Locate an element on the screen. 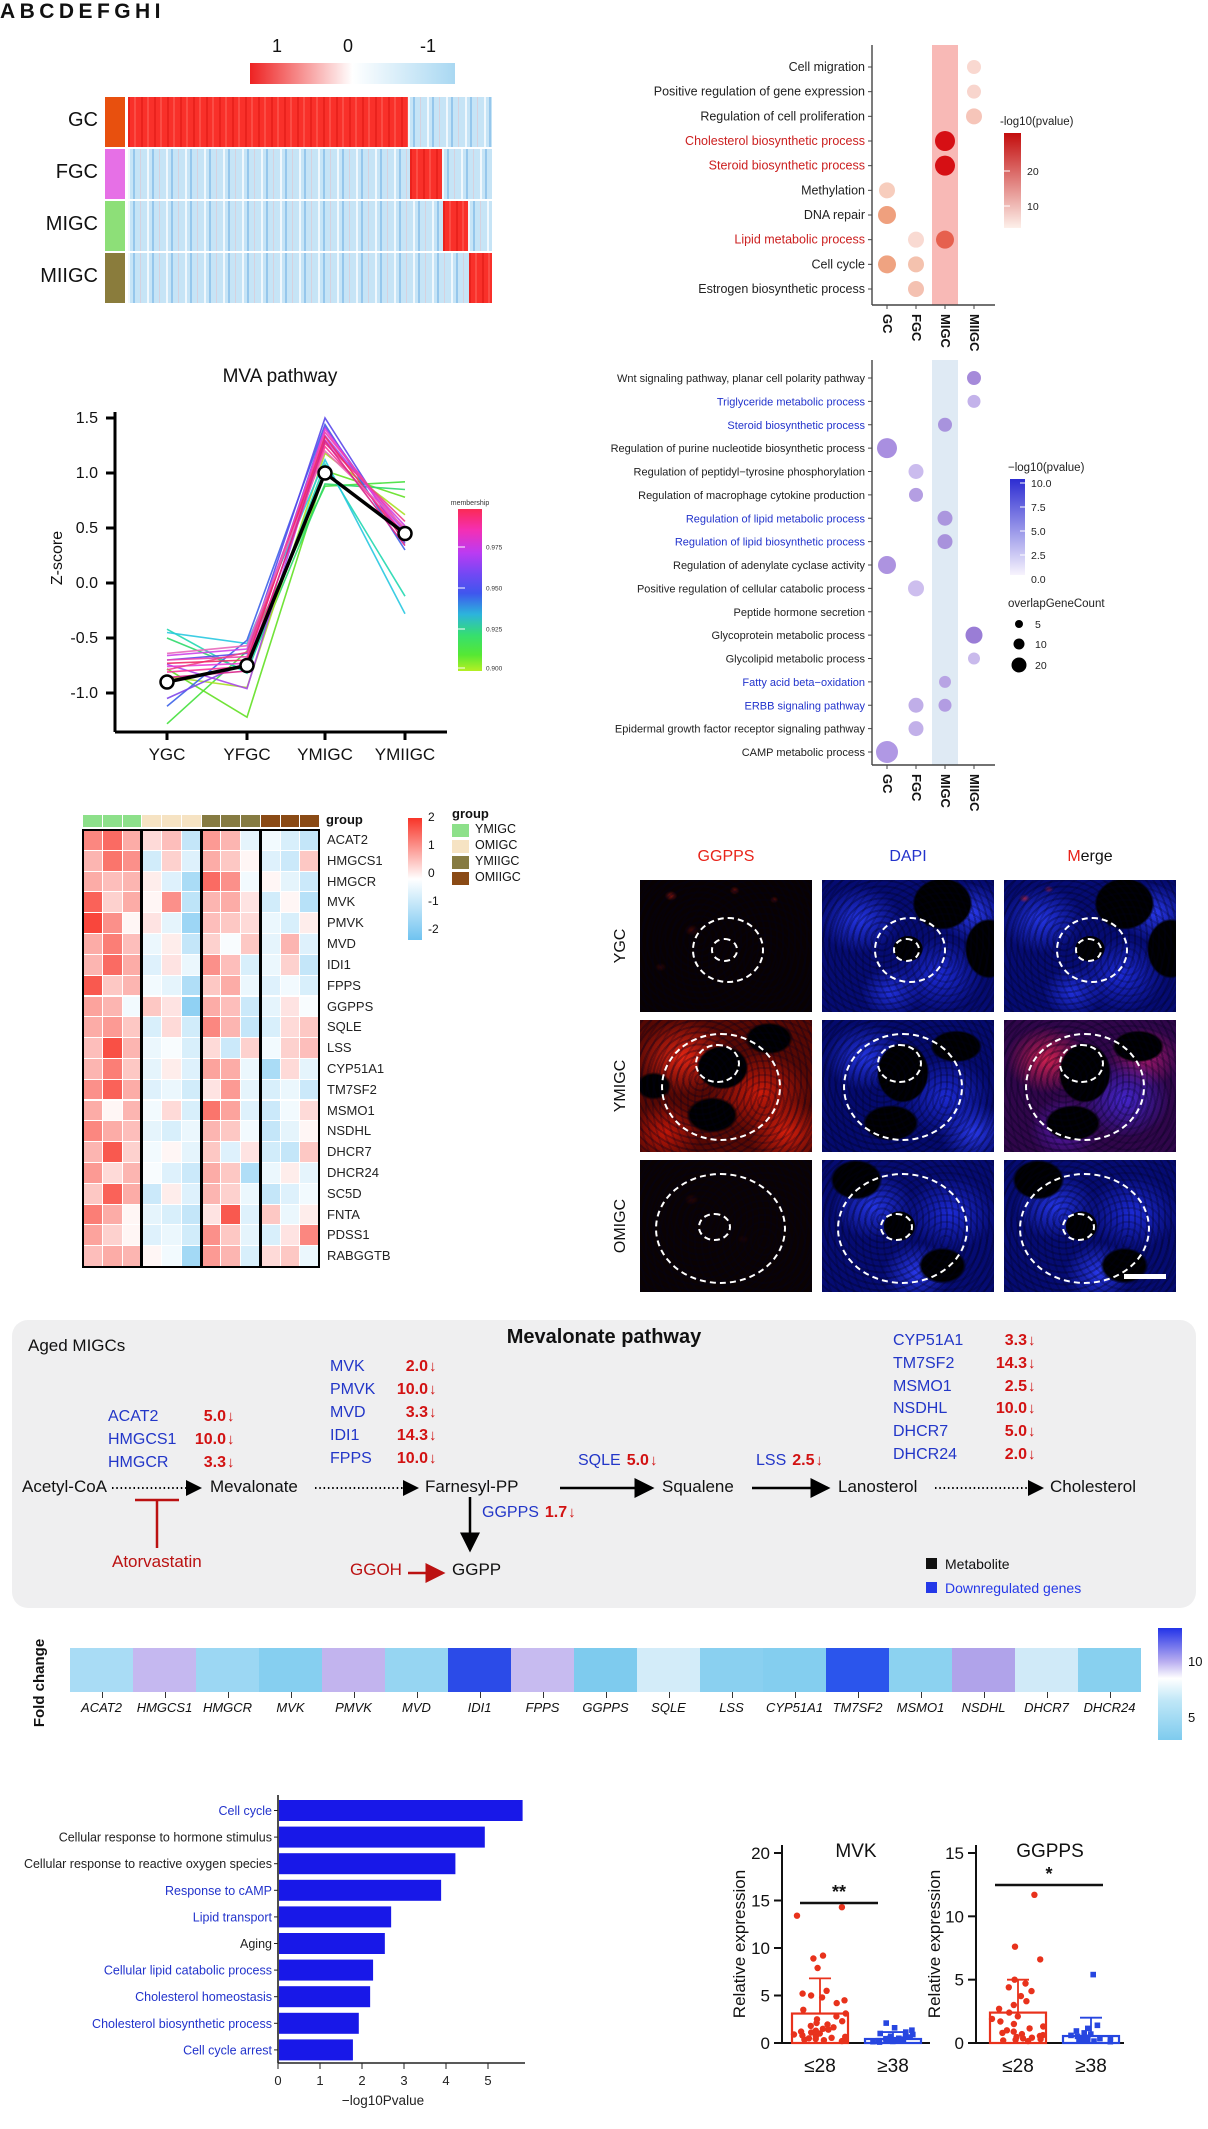  gene-name: SQLE is located at coordinates (599, 1460).